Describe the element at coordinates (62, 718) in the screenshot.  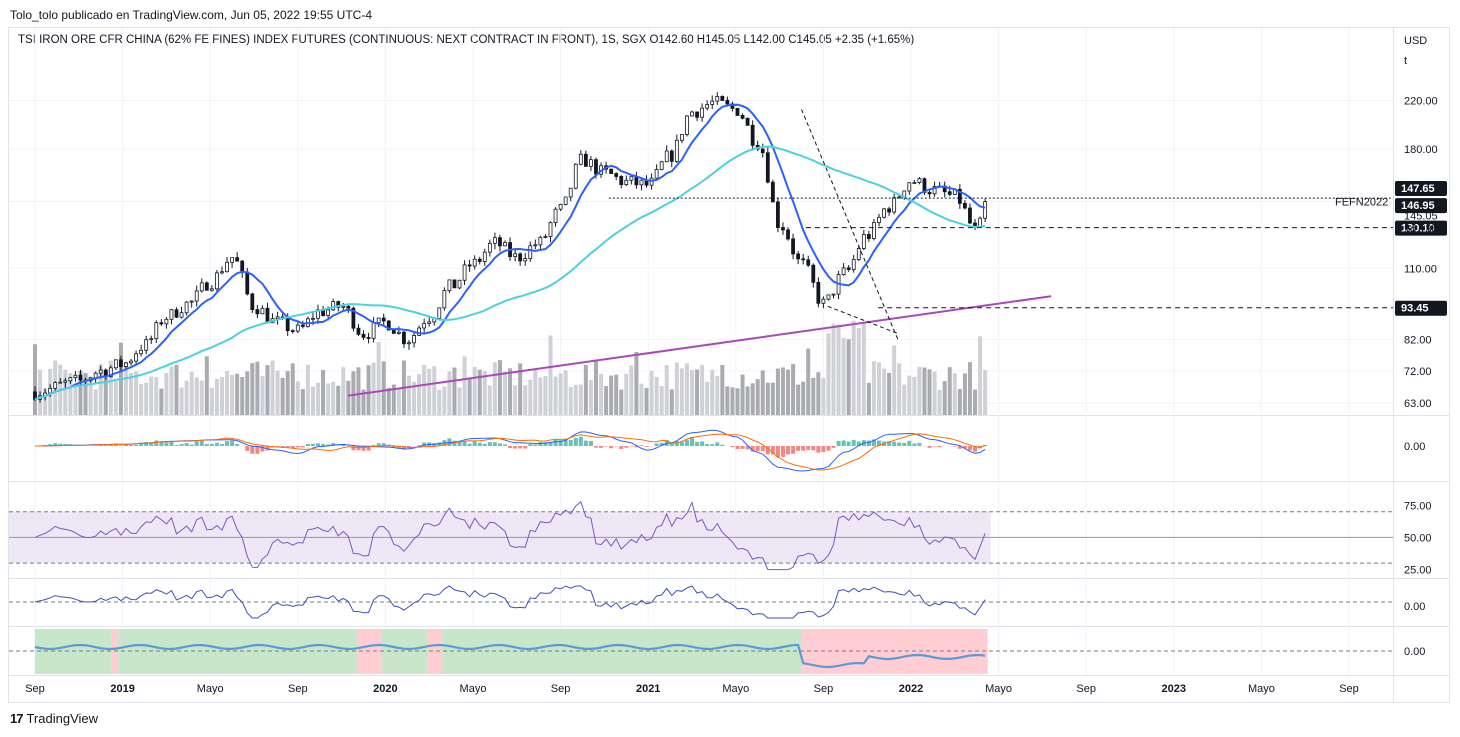
I see `brand-name: TradingView` at that location.